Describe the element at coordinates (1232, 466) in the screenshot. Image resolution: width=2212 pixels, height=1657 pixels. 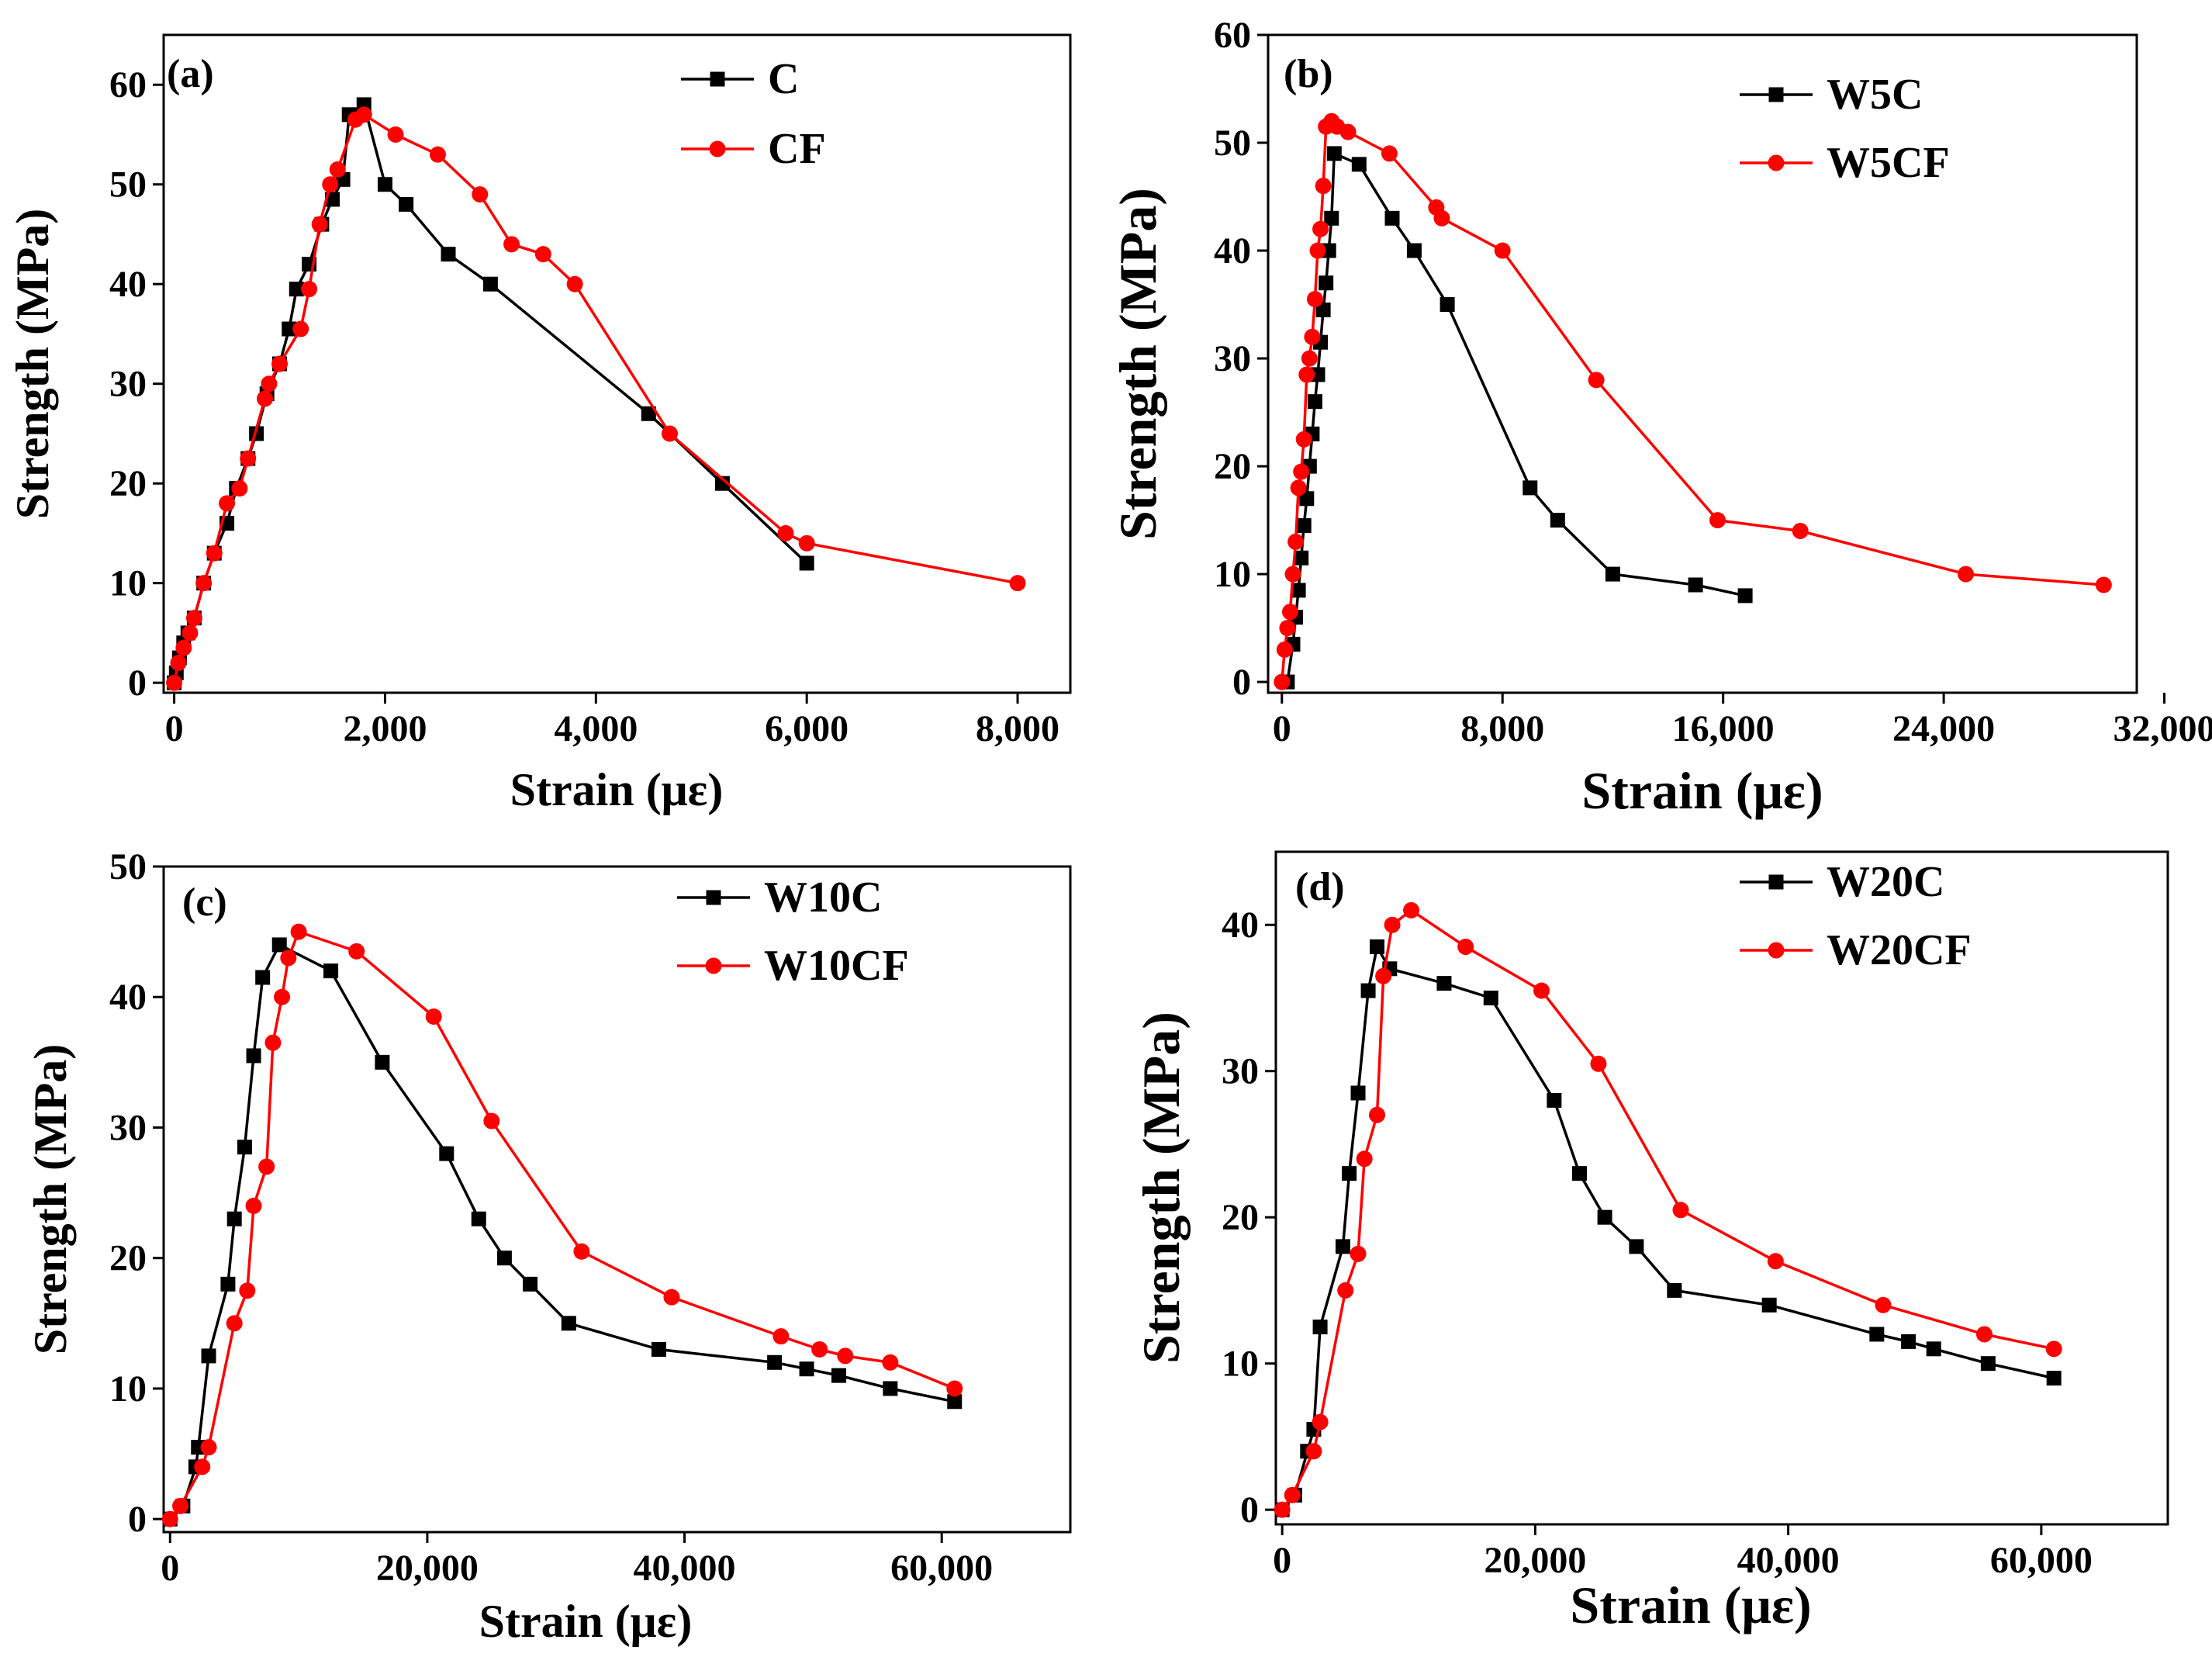
I see `panel-b-ytick-label: 20` at that location.